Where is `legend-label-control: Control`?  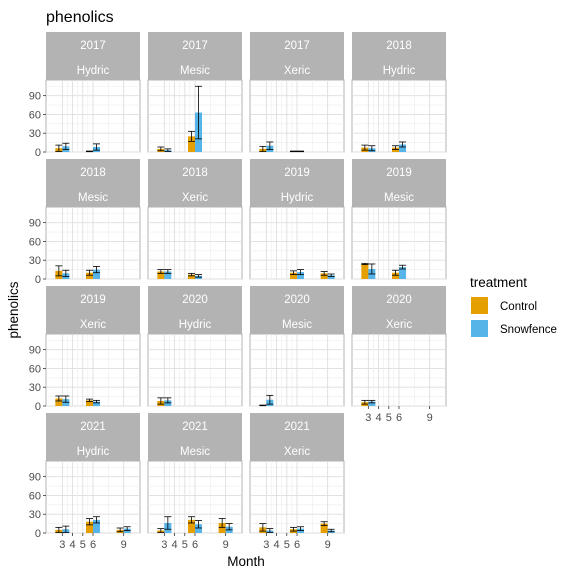
legend-label-control: Control is located at coordinates (518, 307).